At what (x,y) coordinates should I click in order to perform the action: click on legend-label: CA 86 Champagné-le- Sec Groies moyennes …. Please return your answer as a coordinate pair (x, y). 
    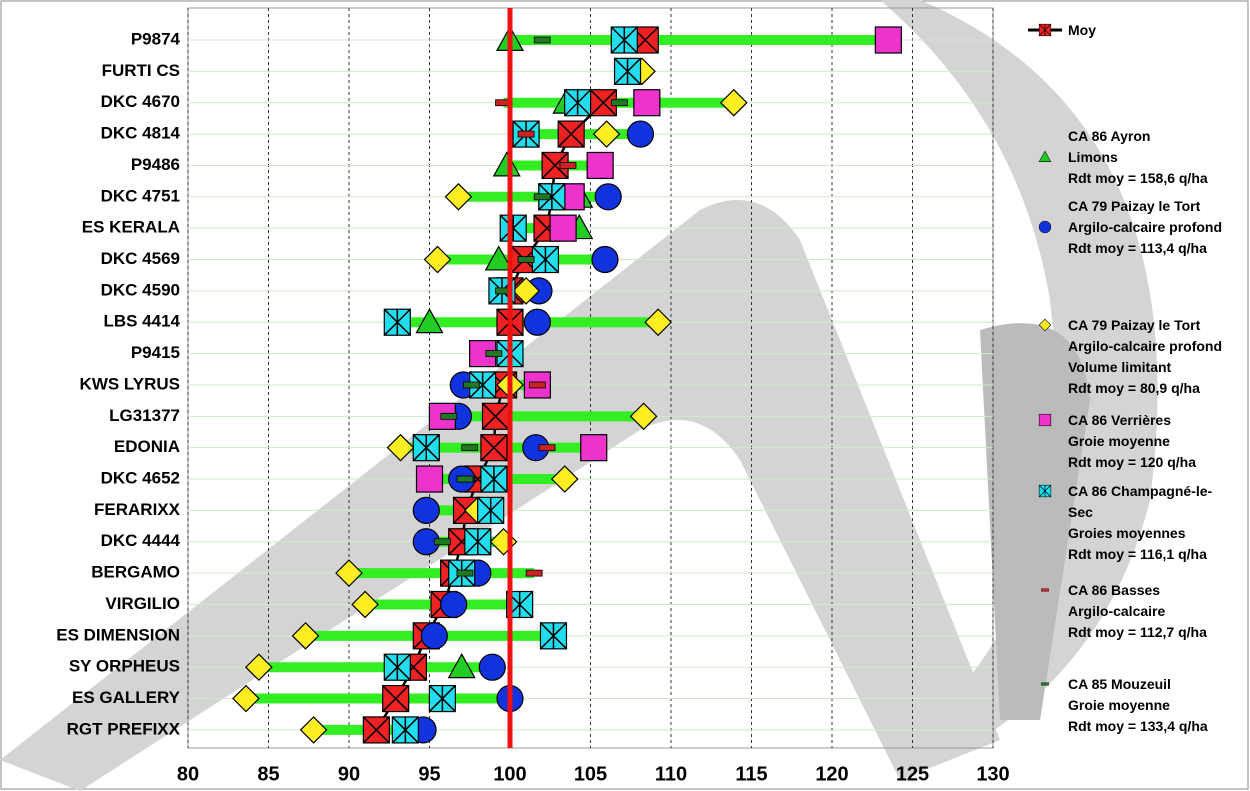
    Looking at the image, I should click on (1140, 522).